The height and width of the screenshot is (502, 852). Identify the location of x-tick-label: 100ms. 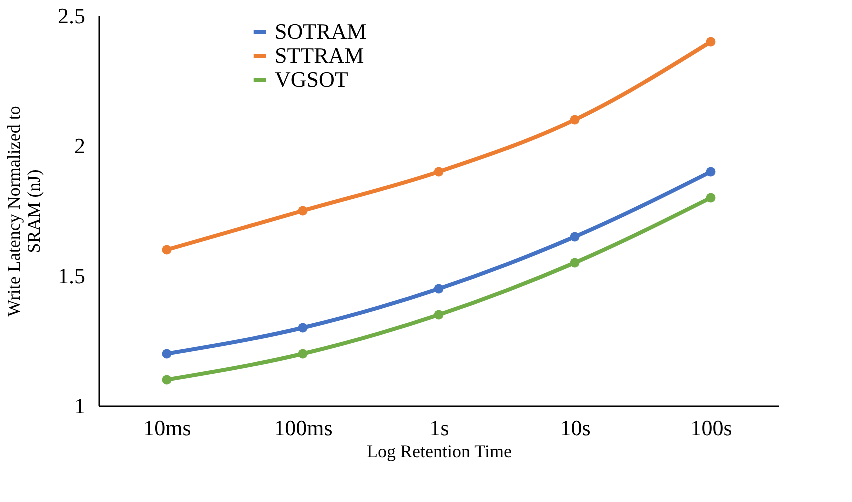
(303, 428).